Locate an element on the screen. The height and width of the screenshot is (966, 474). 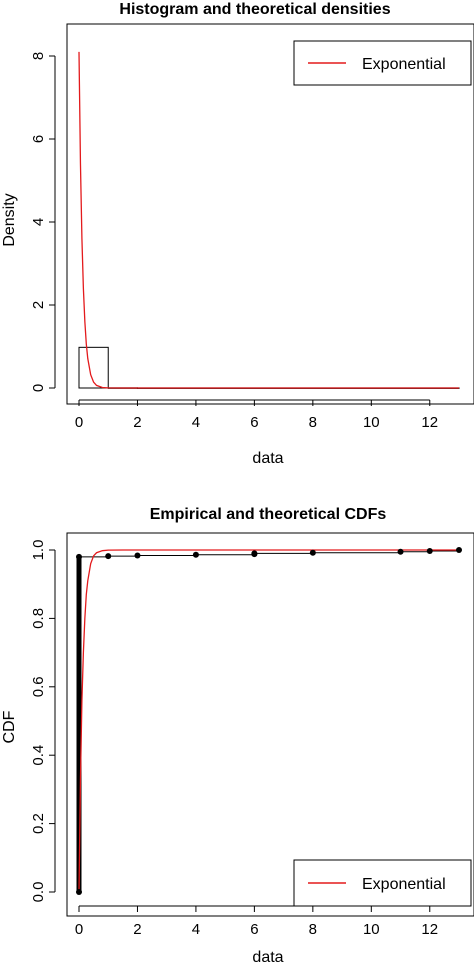
y-tick-label: 0.2 is located at coordinates (38, 823).